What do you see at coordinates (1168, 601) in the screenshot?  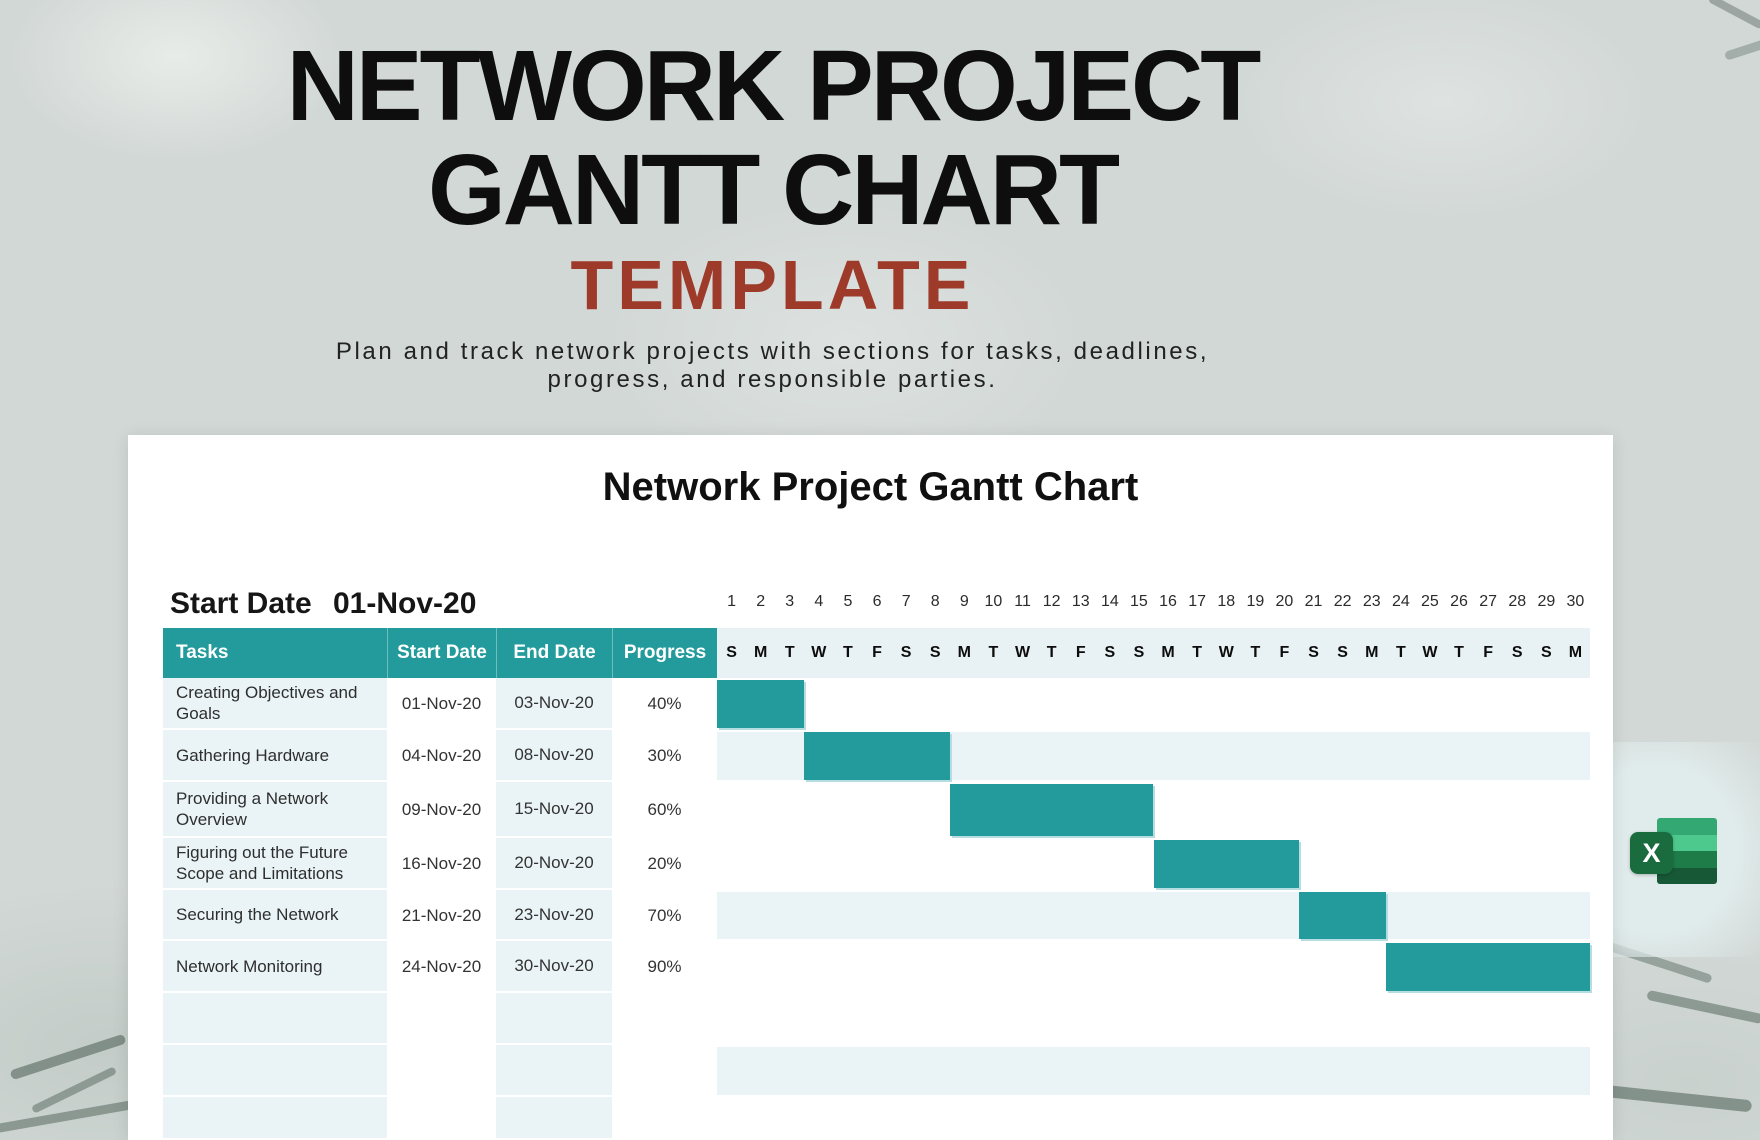 I see `day-number: 16` at bounding box center [1168, 601].